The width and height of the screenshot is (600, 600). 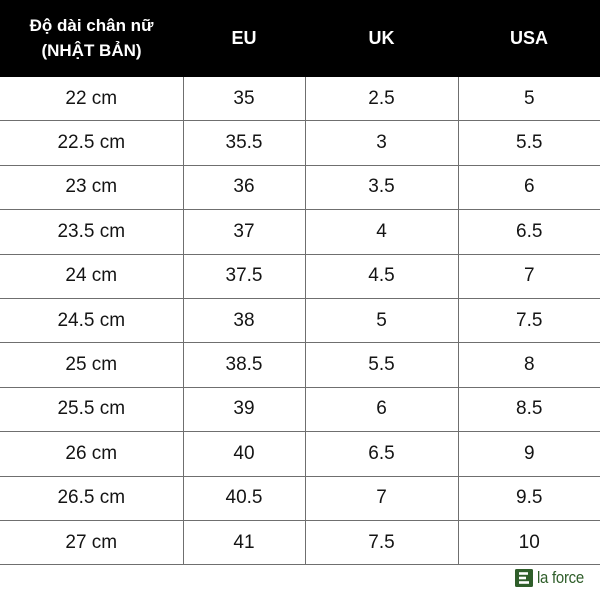 What do you see at coordinates (528, 409) in the screenshot?
I see `cell-usa-size: 8.5` at bounding box center [528, 409].